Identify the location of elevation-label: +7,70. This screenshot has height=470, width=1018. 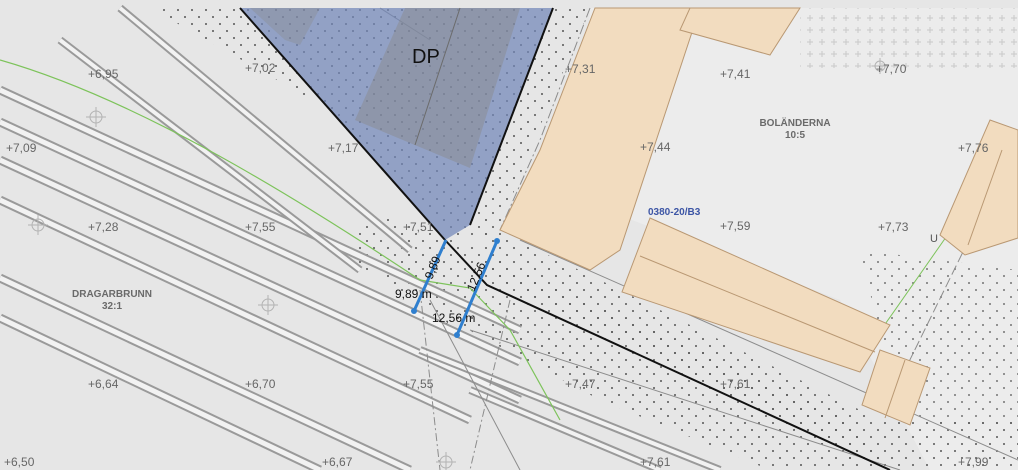
(891, 69).